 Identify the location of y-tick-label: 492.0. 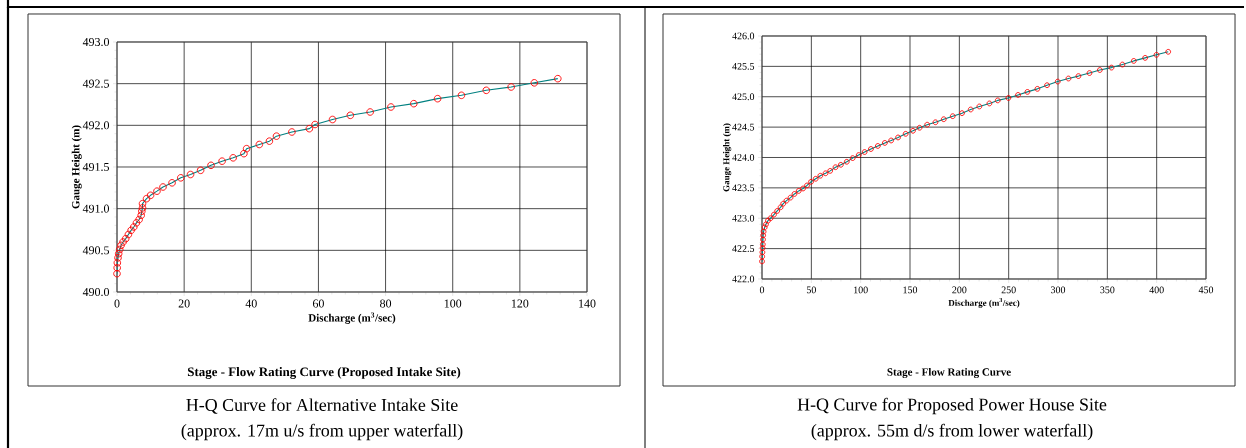
(96, 125).